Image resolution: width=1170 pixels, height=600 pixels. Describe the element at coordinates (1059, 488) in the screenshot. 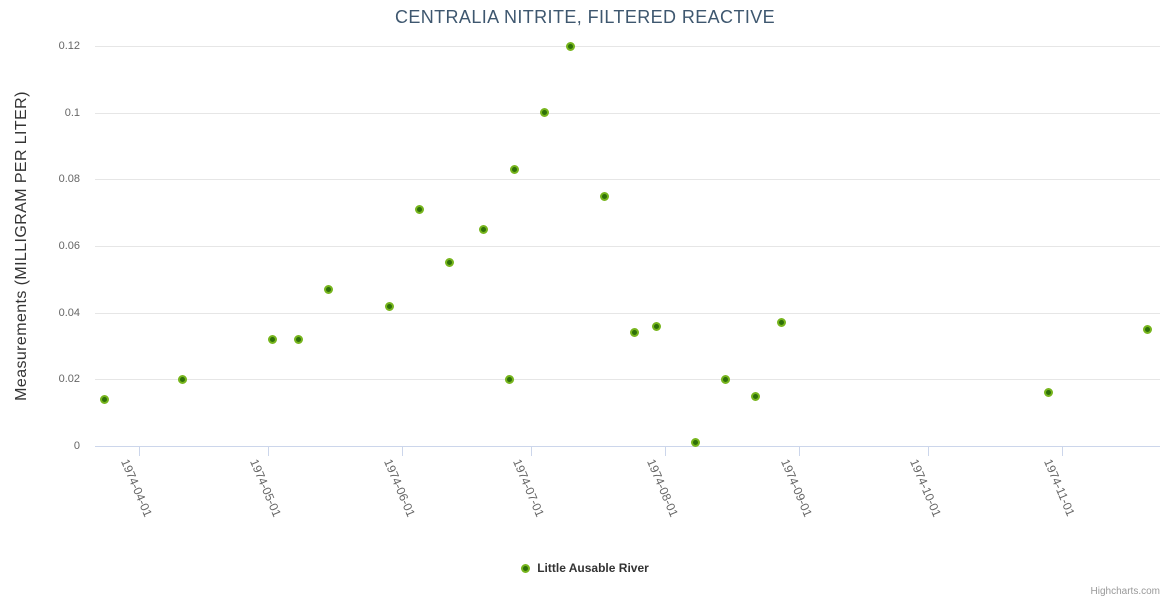

I see `x-axis-tick-label: 1974-11-01` at that location.